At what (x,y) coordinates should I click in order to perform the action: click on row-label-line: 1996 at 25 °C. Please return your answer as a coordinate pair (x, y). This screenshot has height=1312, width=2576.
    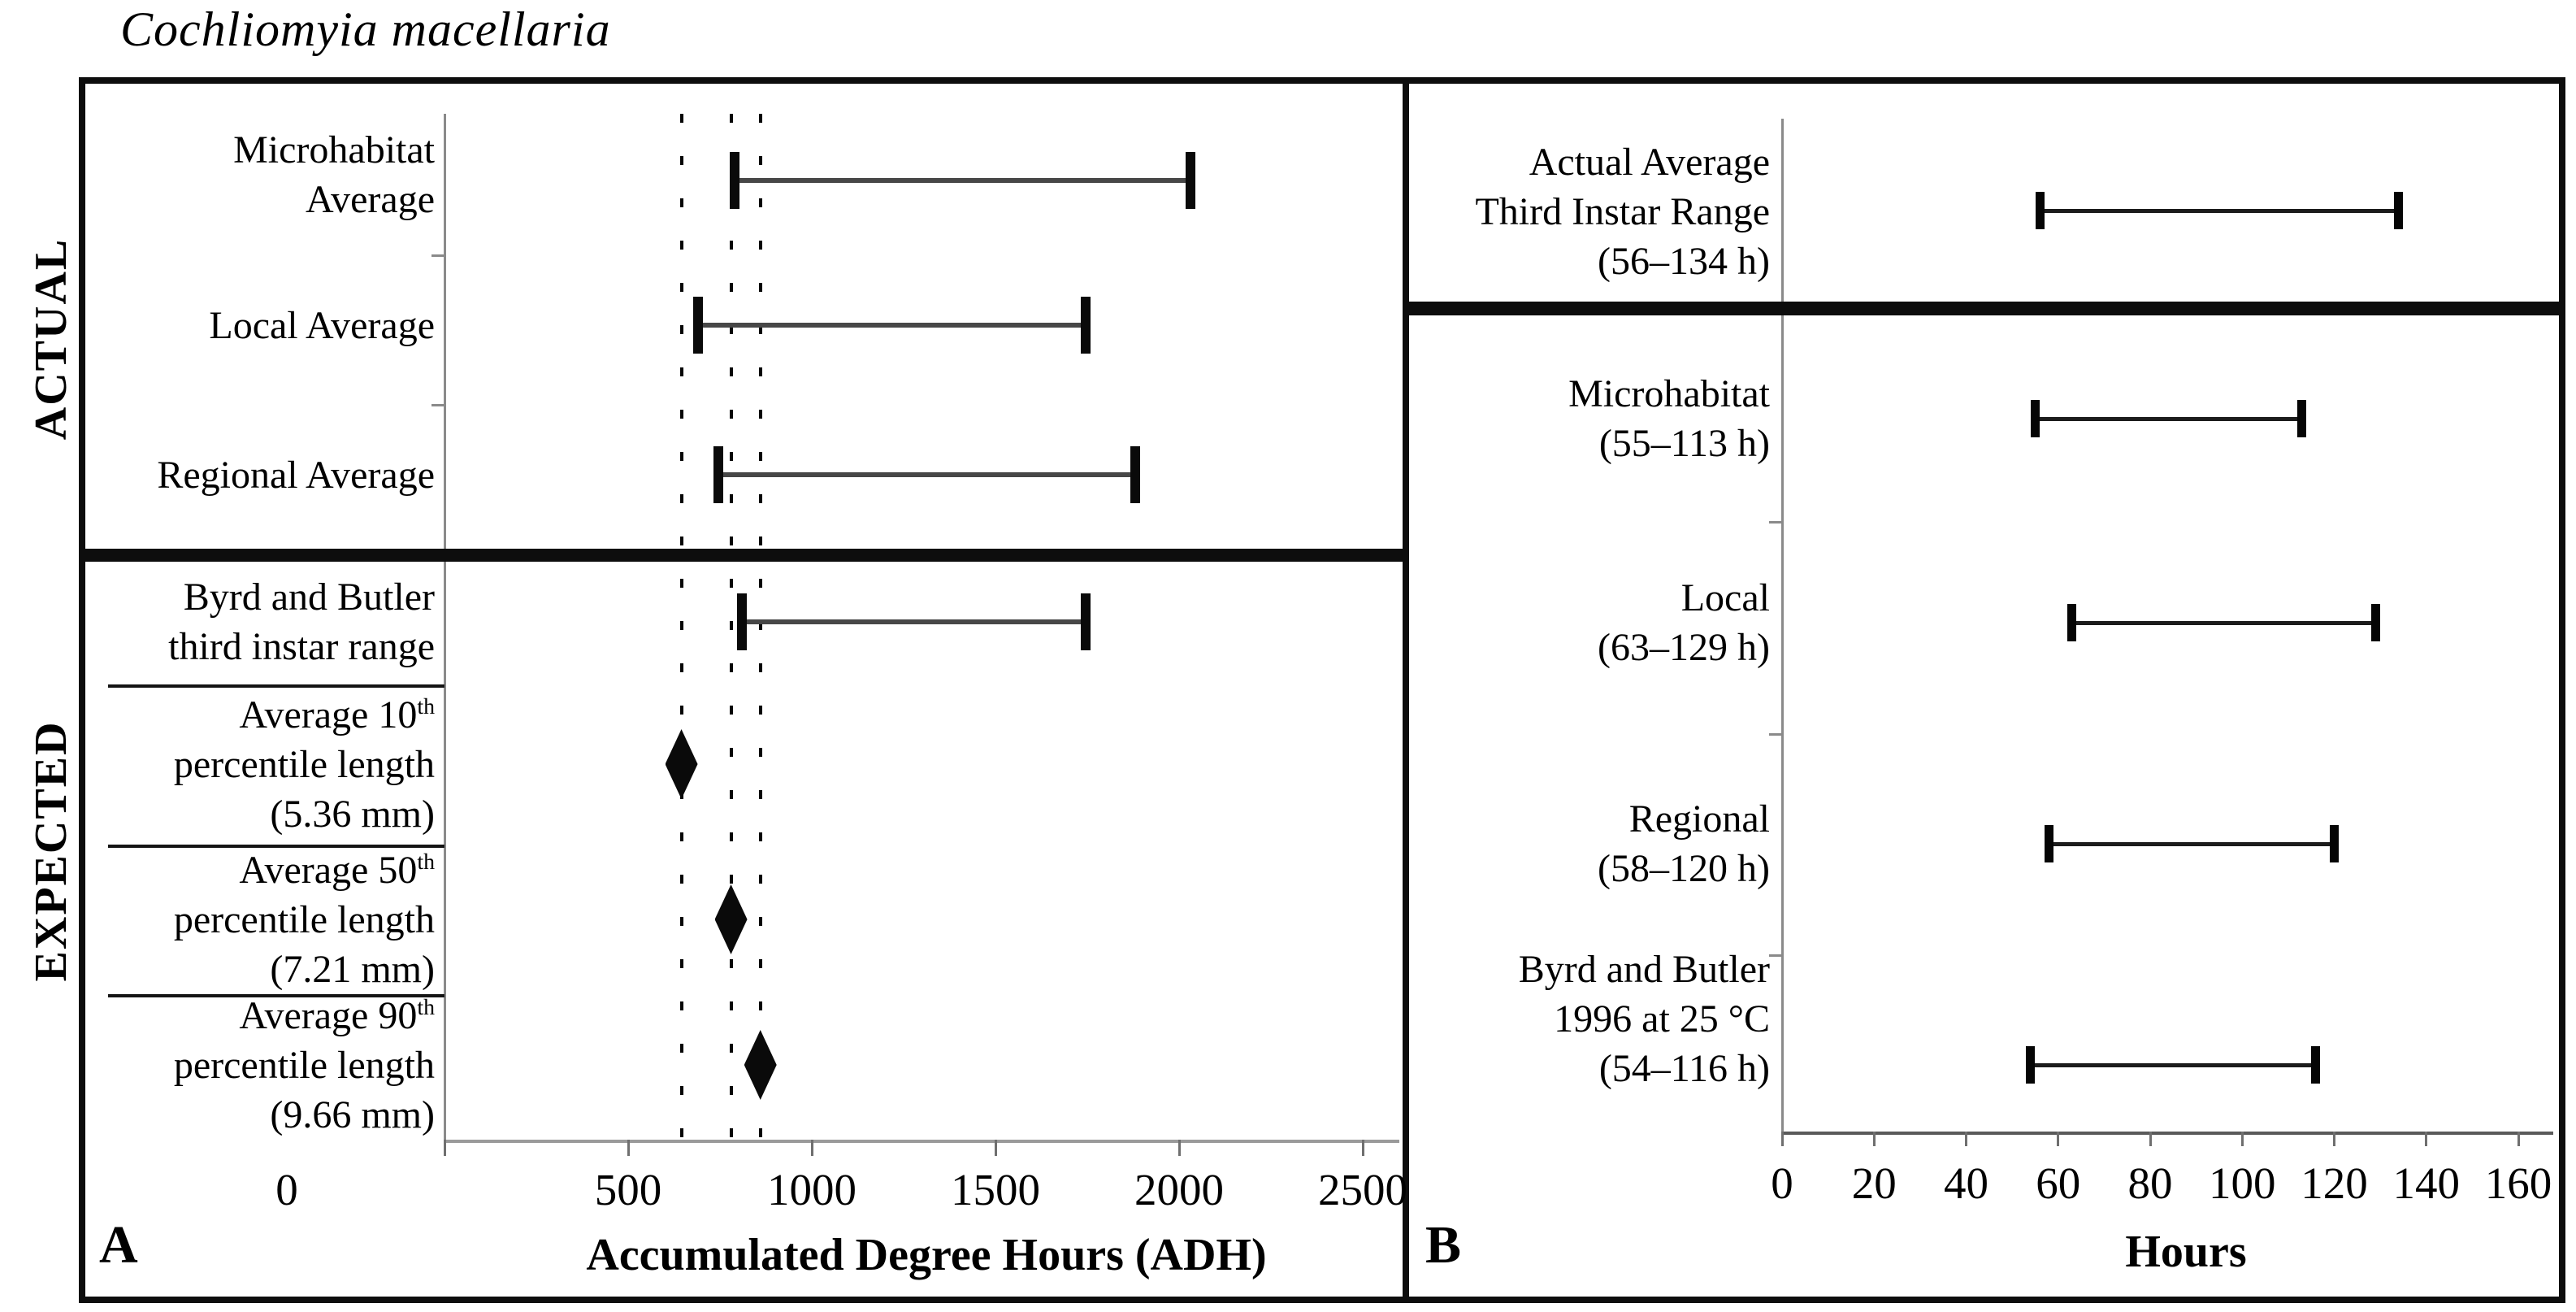
    Looking at the image, I should click on (1662, 1019).